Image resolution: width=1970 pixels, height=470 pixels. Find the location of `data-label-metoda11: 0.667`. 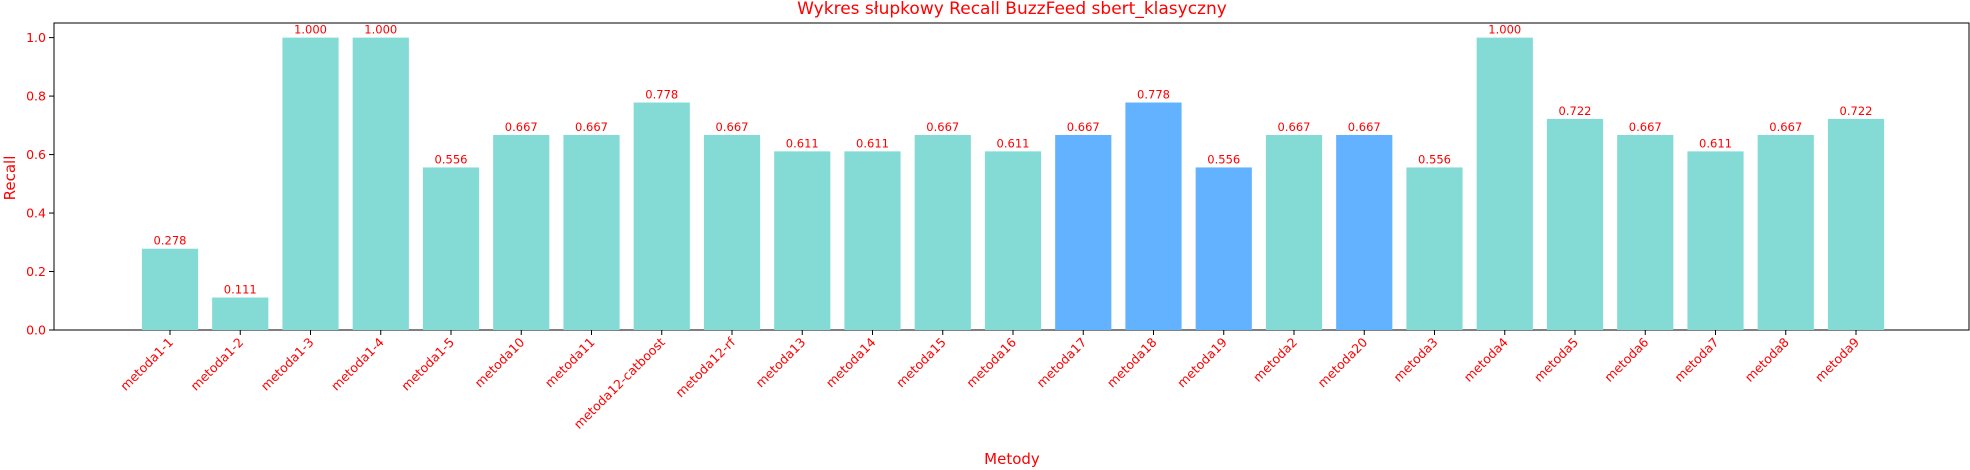

data-label-metoda11: 0.667 is located at coordinates (591, 127).